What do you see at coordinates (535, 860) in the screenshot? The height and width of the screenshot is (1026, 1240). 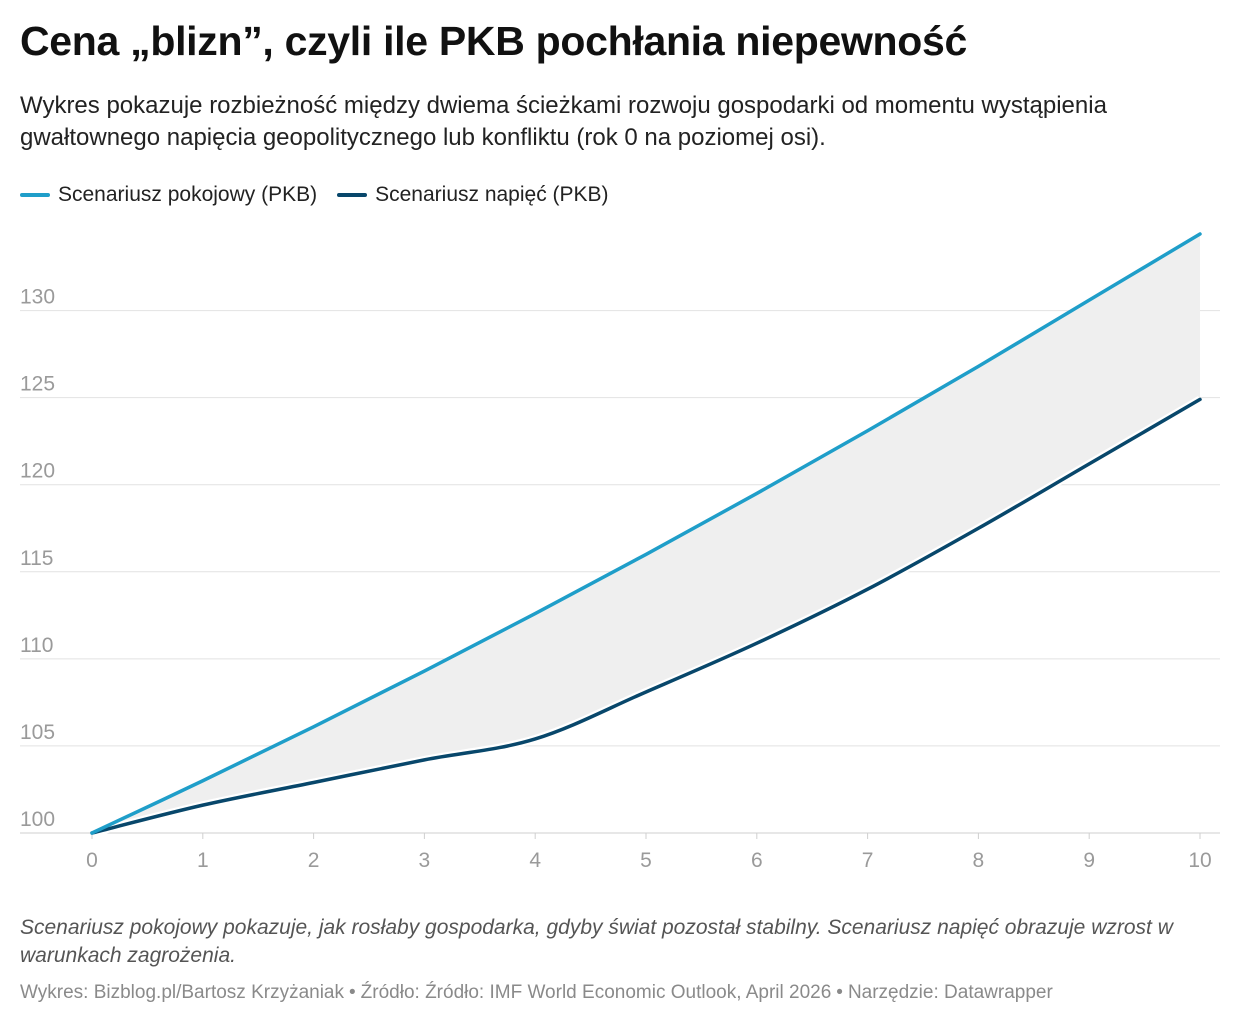 I see `x-tick-label-4: 4` at bounding box center [535, 860].